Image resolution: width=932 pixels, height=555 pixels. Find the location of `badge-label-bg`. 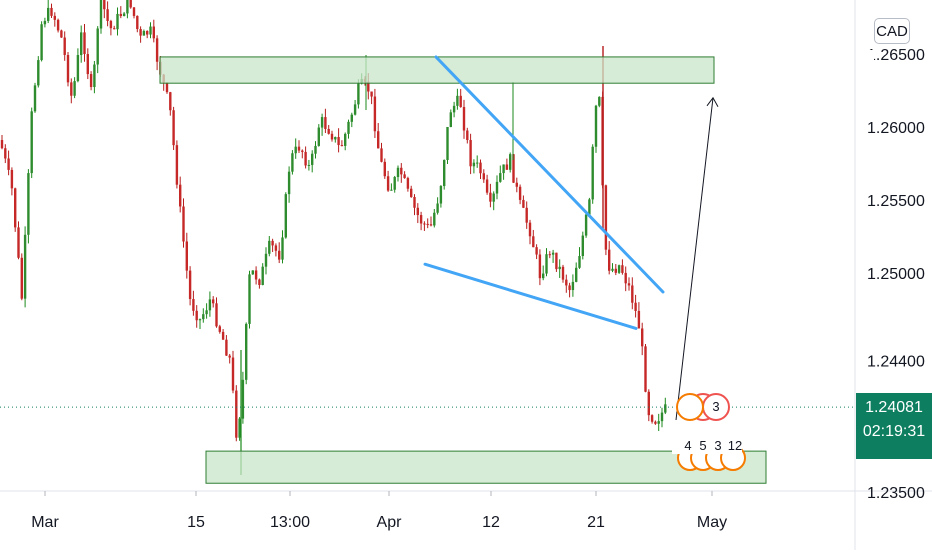

badge-label-bg is located at coordinates (707, 445).